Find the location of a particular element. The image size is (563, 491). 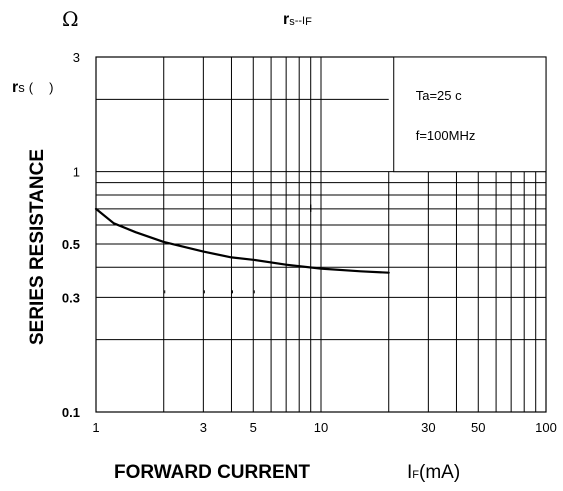

y-tick-label: 0.5 is located at coordinates (71, 244).